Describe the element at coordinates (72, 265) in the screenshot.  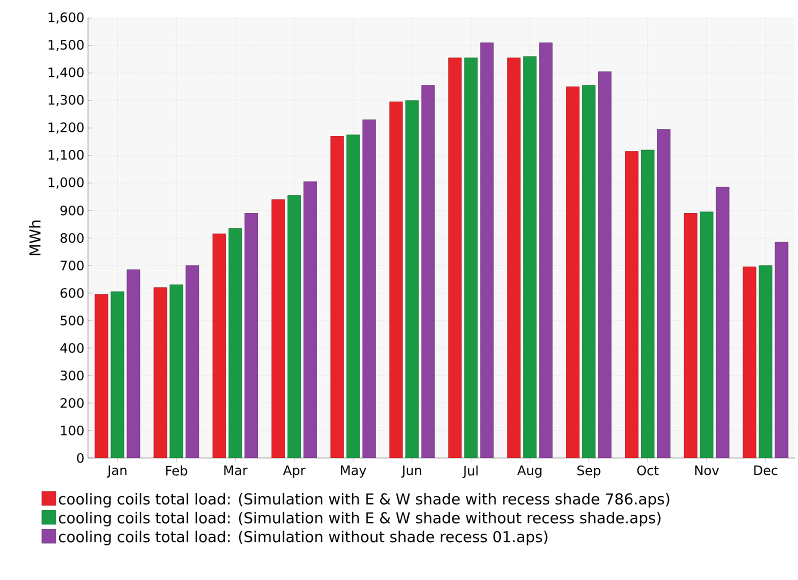
I see `y-tick-label: 700` at that location.